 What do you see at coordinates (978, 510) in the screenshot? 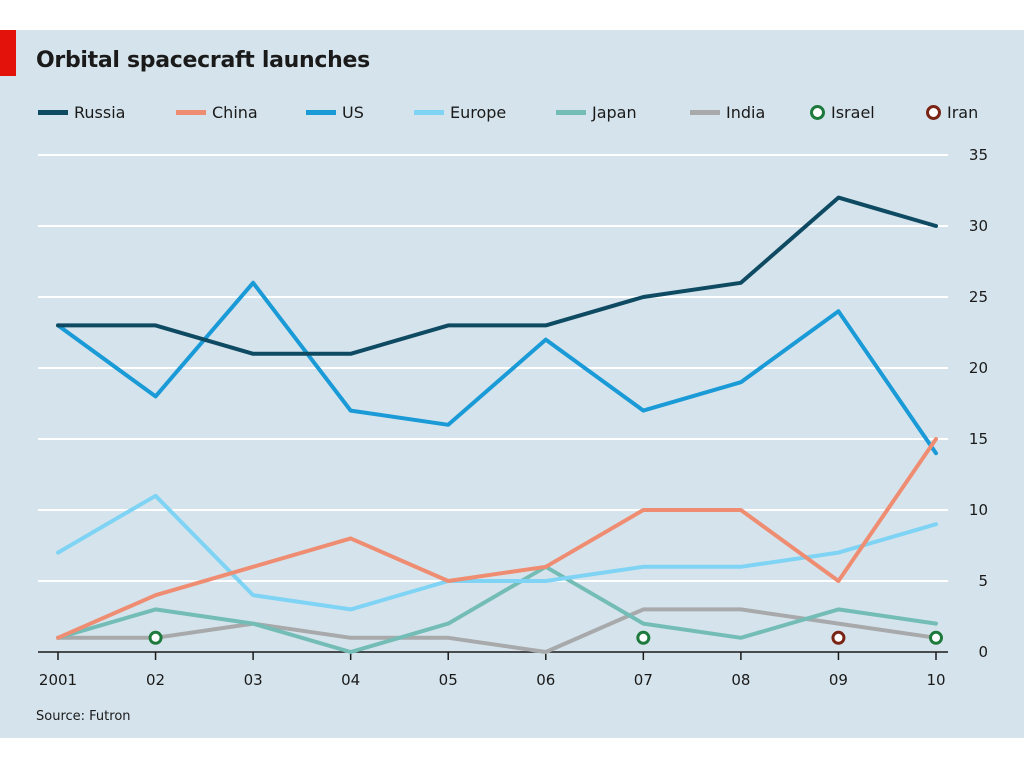
I see `y-tick-label: 10` at bounding box center [978, 510].